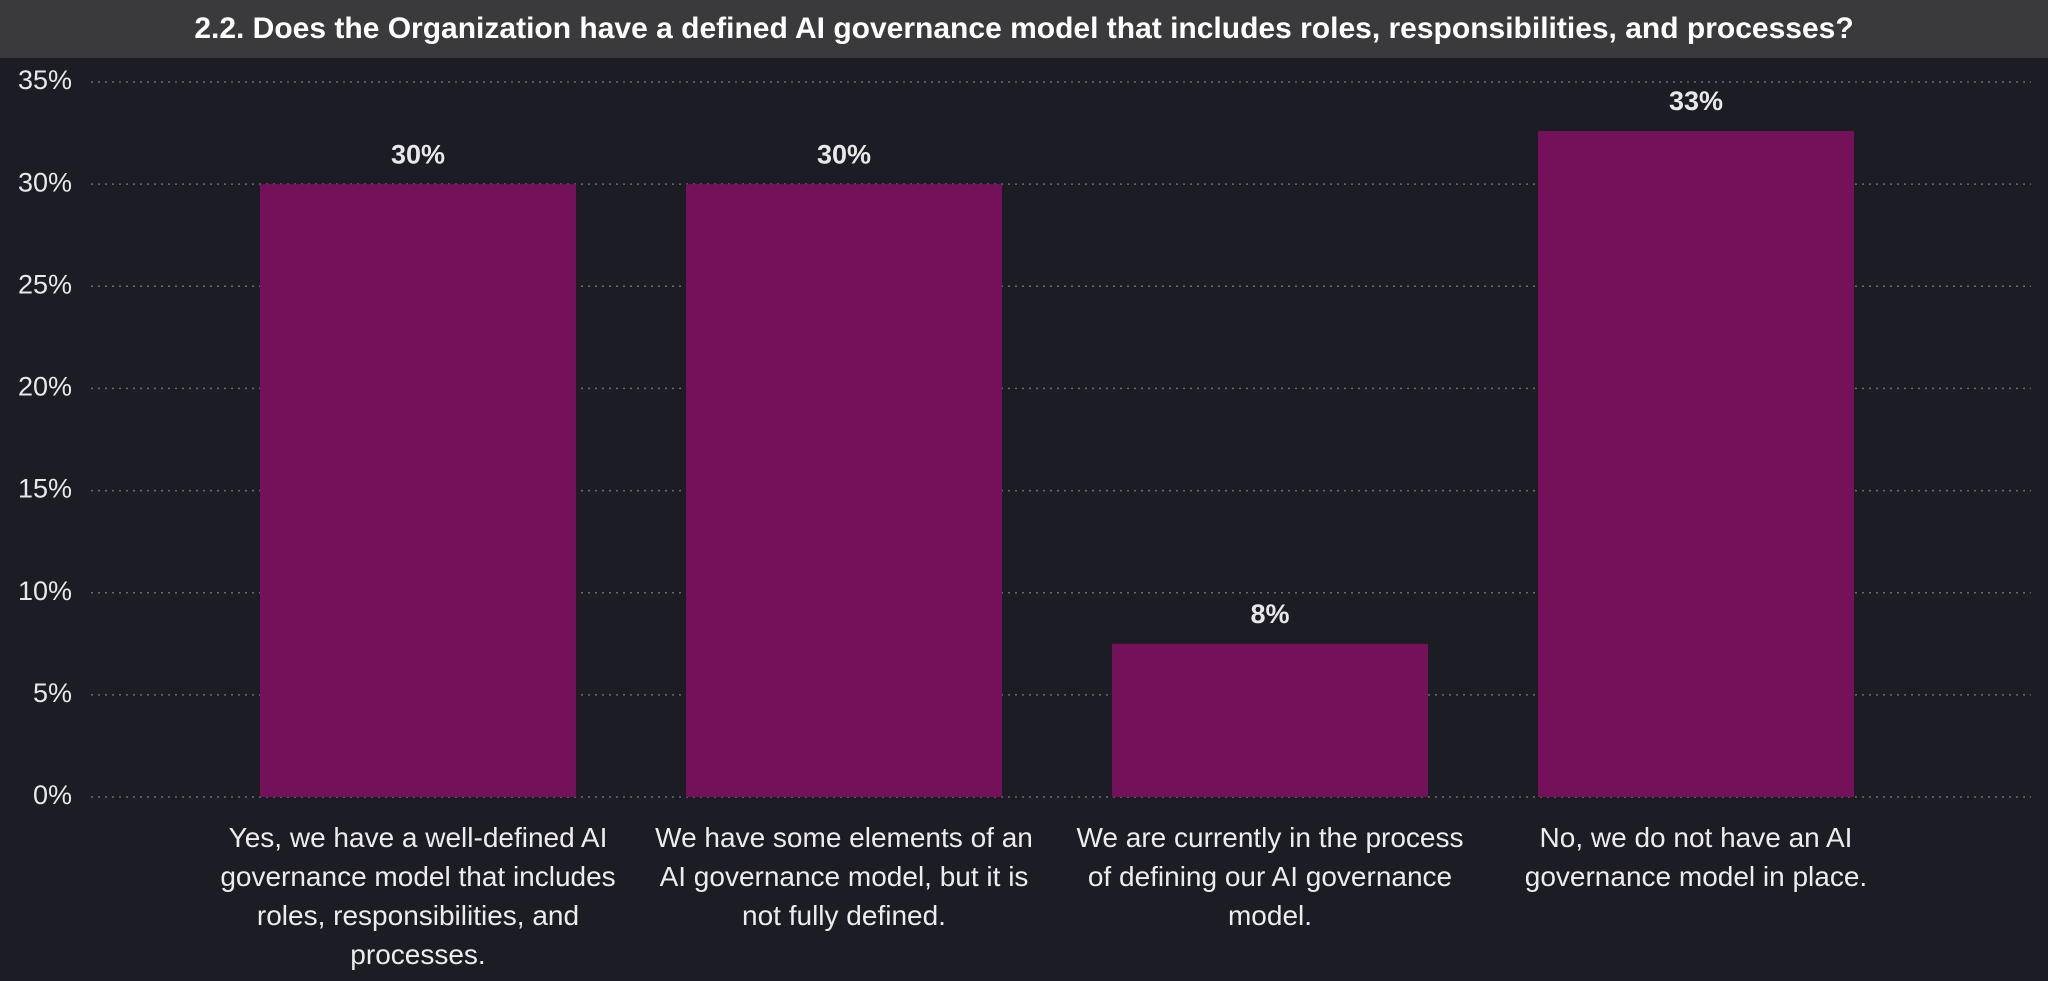  Describe the element at coordinates (1269, 614) in the screenshot. I see `value-label: 8%` at that location.